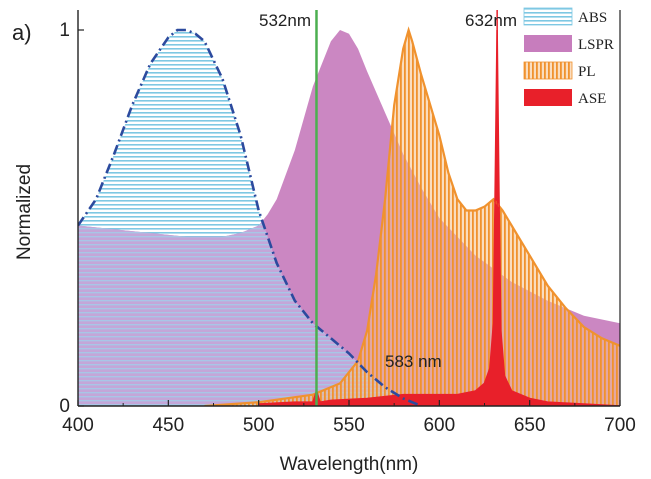 The height and width of the screenshot is (479, 651). Describe the element at coordinates (64, 30) in the screenshot. I see `y-tick-label-1: 1` at that location.